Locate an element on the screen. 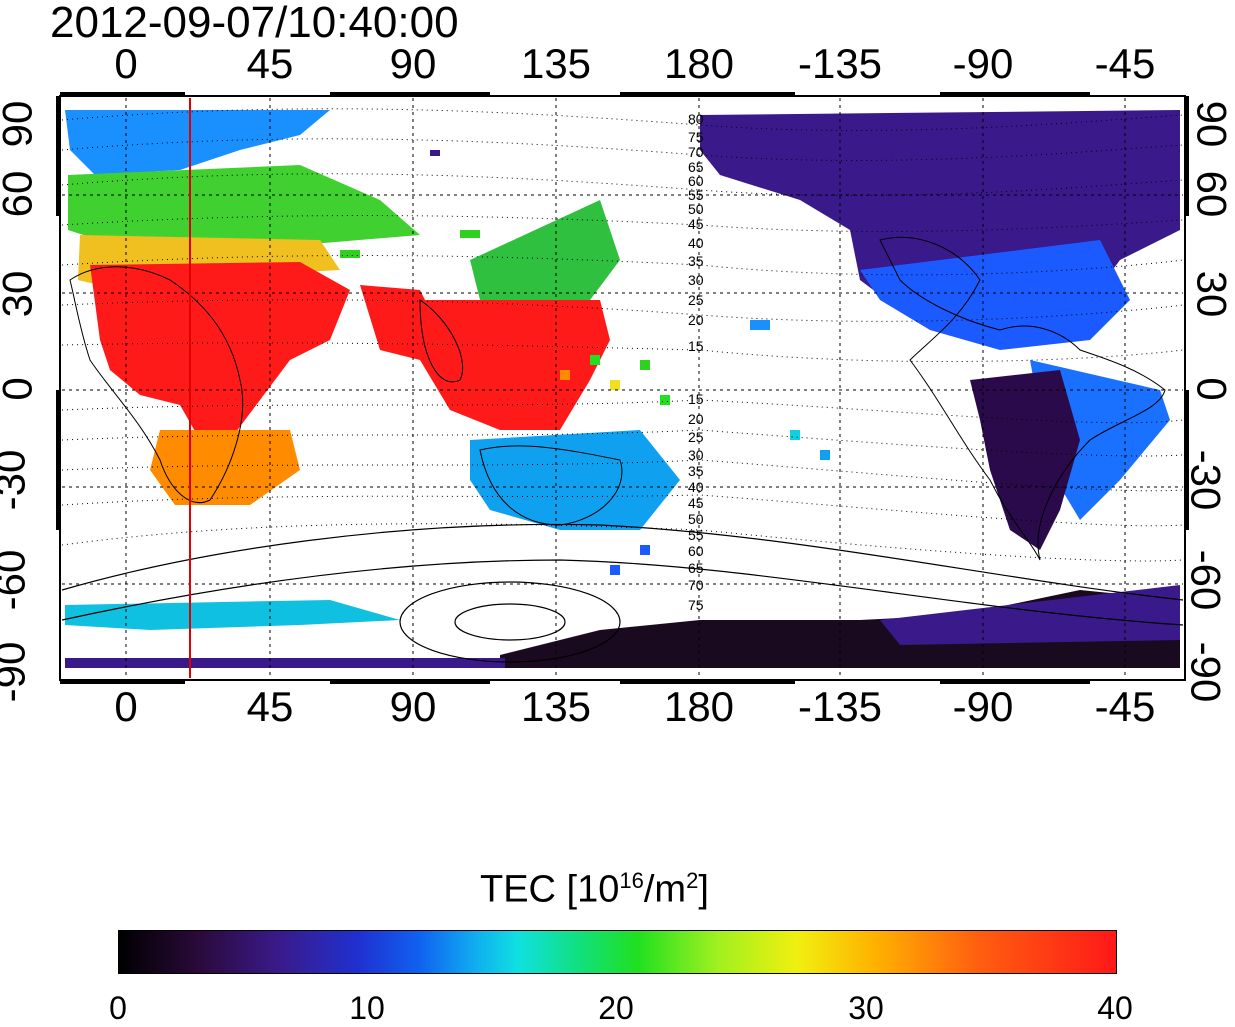 The width and height of the screenshot is (1235, 1027). colorbar-label: TEC [1016/m2] is located at coordinates (594, 890).